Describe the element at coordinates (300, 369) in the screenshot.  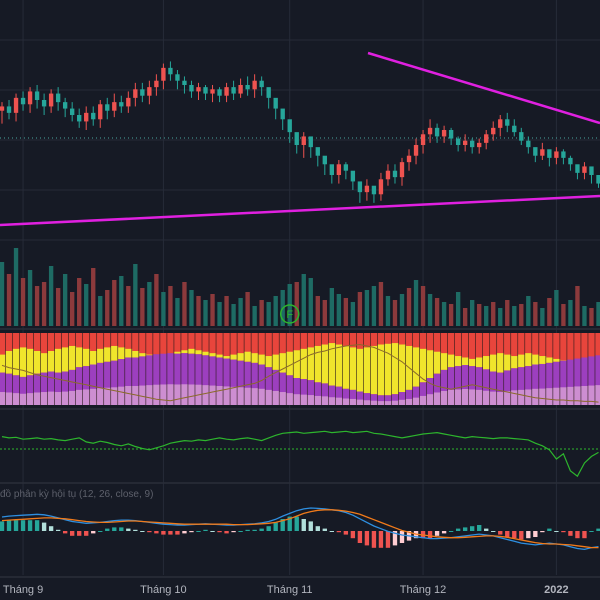
I see `band-indicator-pane` at that location.